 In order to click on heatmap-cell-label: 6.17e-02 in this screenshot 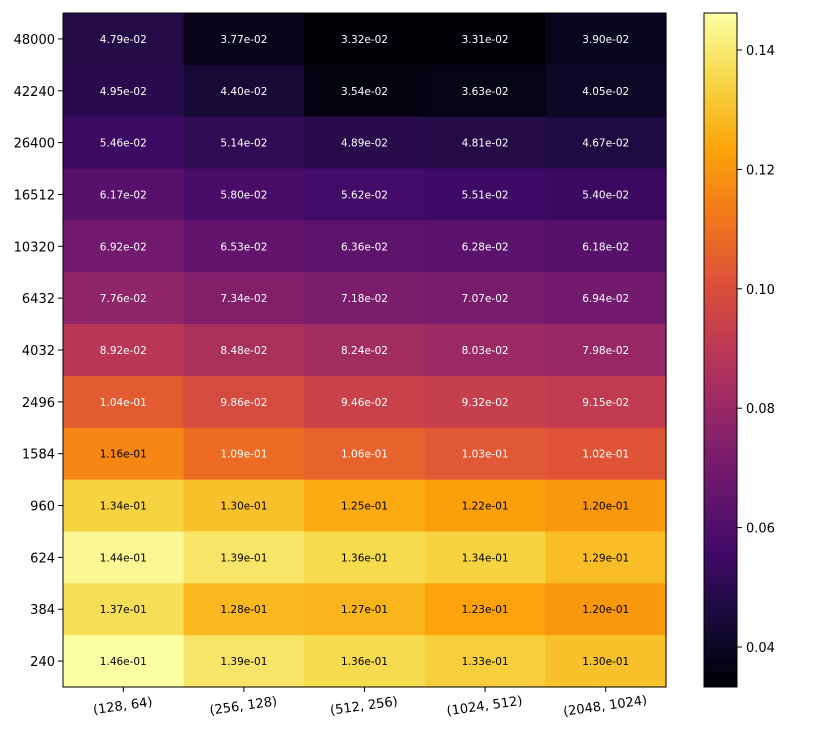, I will do `click(123, 195)`.